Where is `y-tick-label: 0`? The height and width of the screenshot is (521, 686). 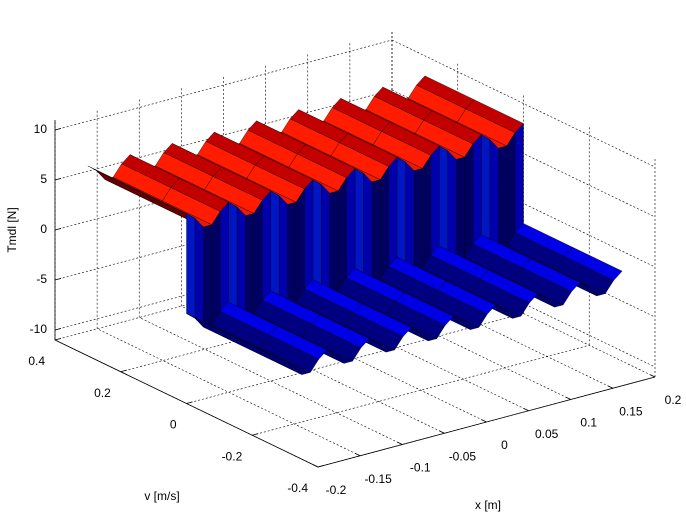 y-tick-label: 0 is located at coordinates (173, 425).